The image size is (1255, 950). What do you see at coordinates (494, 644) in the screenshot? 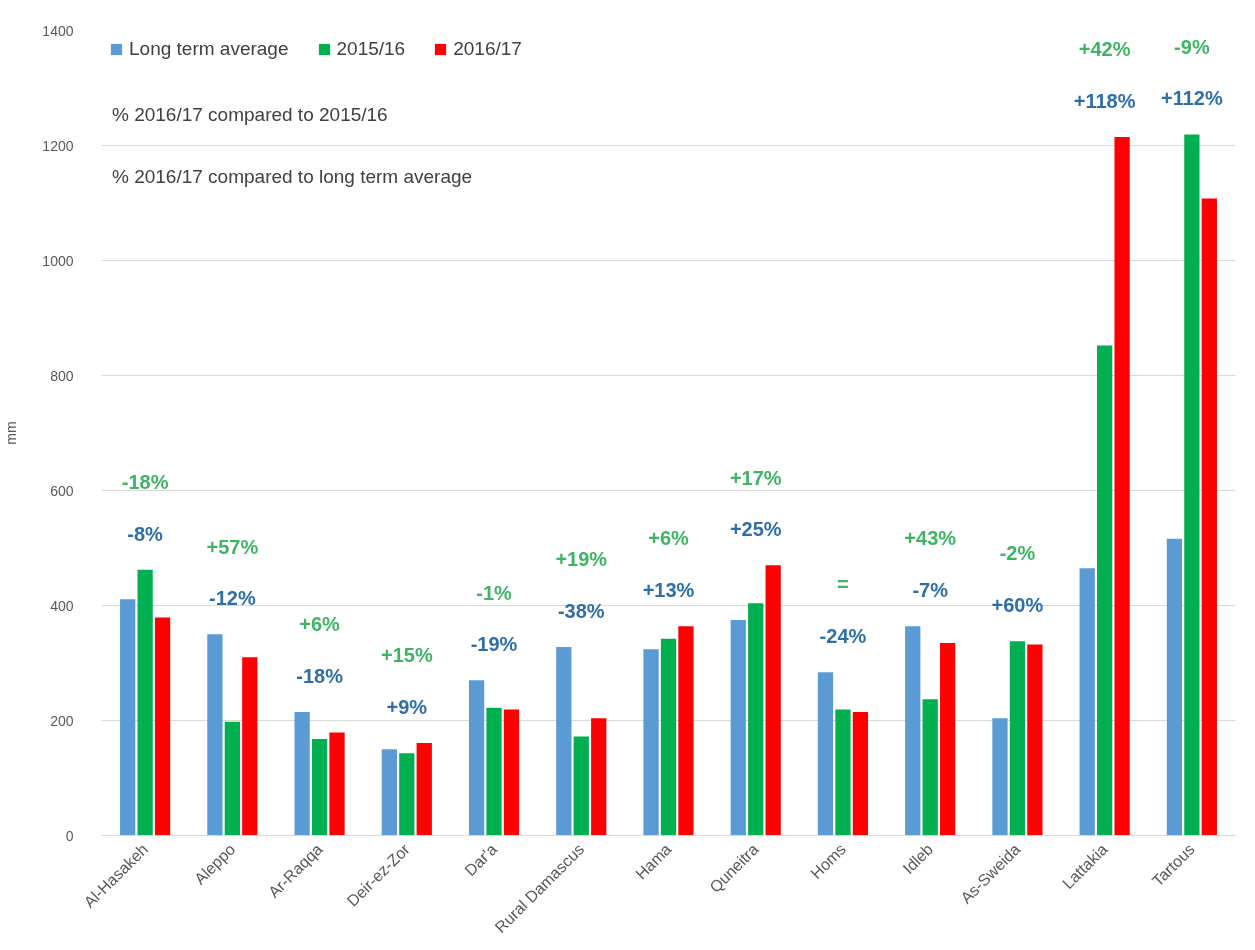
I see `annotation: -19%` at bounding box center [494, 644].